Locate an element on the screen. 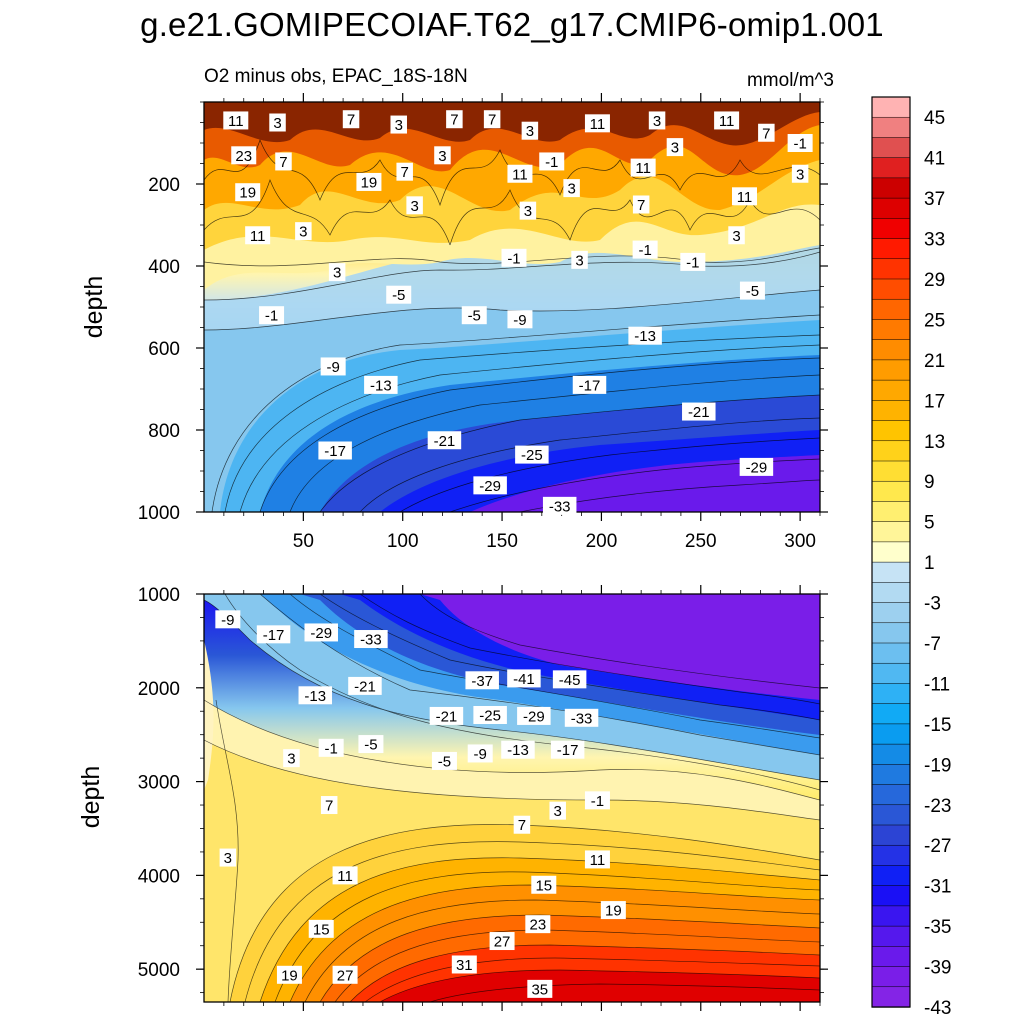 This screenshot has width=1024, height=1024. contour-label: 19 is located at coordinates (248, 192).